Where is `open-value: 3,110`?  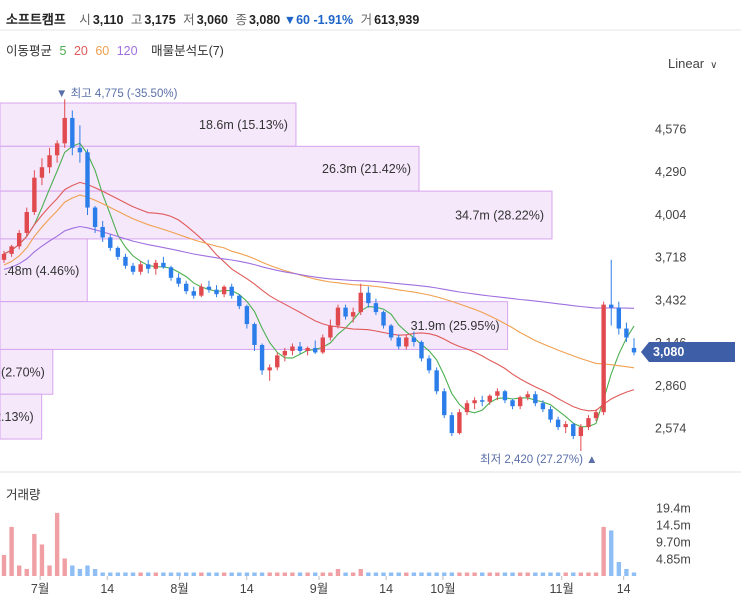
open-value: 3,110 is located at coordinates (108, 20).